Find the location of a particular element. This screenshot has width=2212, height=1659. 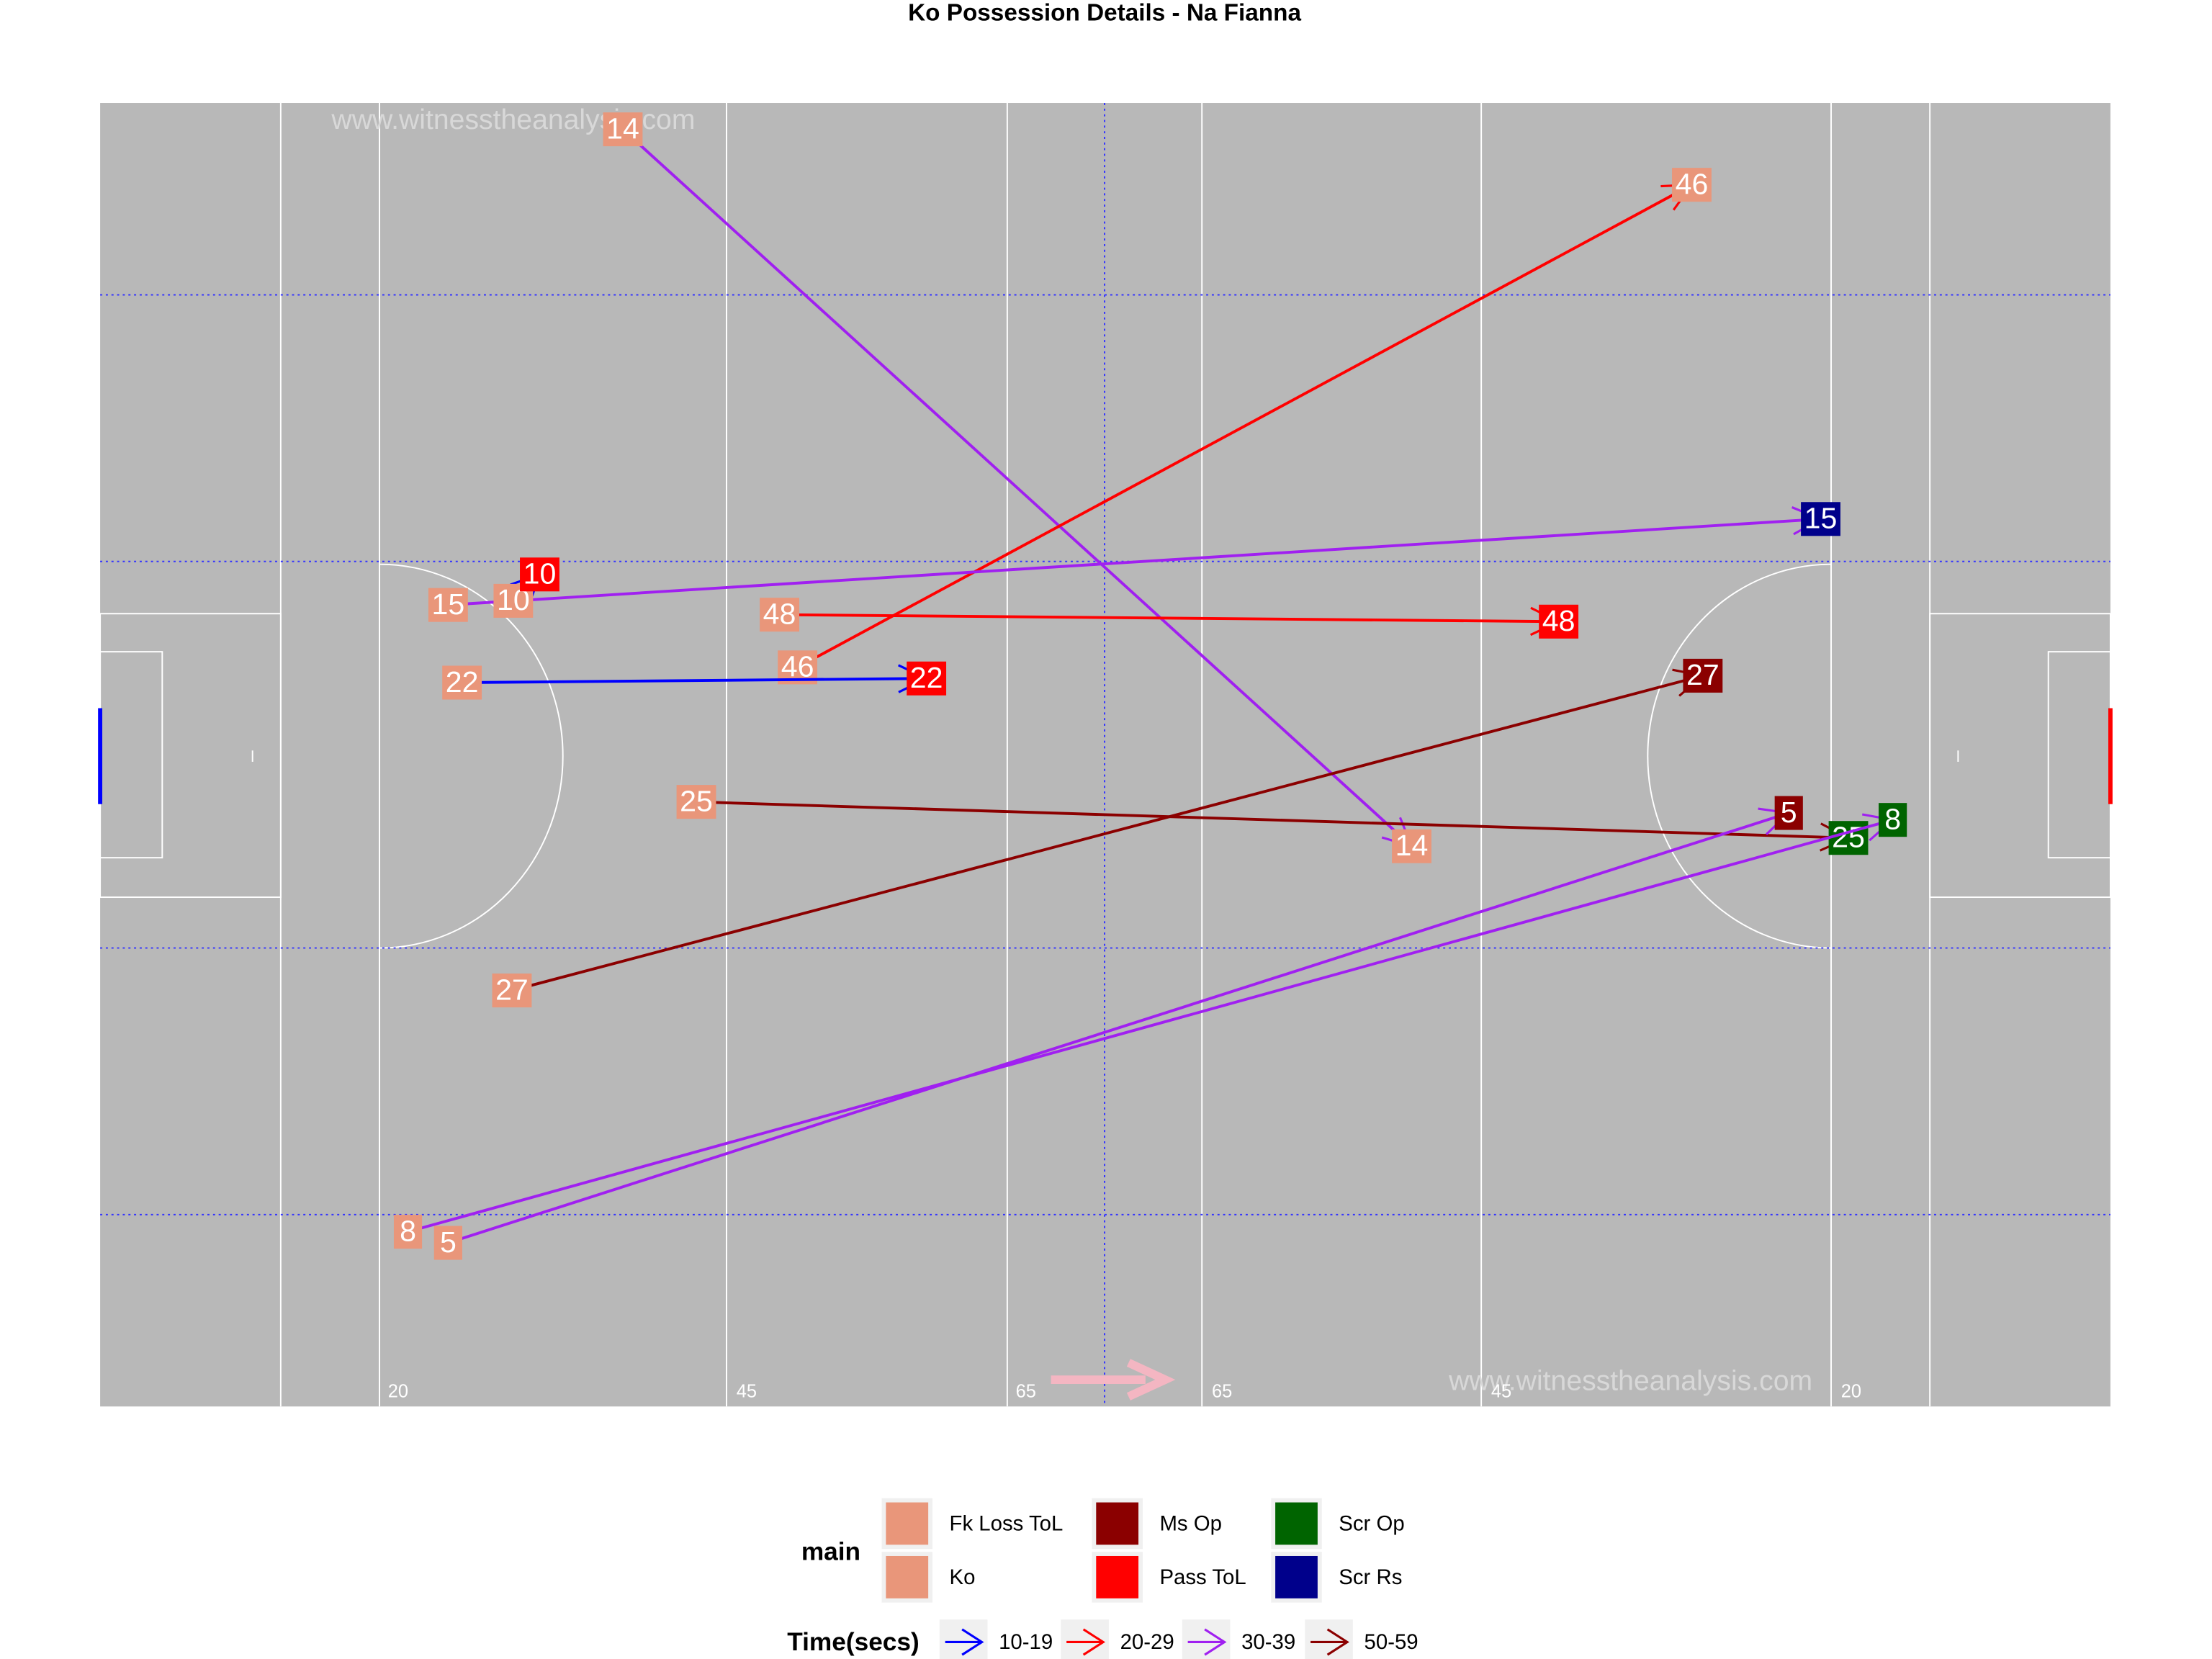

start-label: 15 is located at coordinates (448, 604).